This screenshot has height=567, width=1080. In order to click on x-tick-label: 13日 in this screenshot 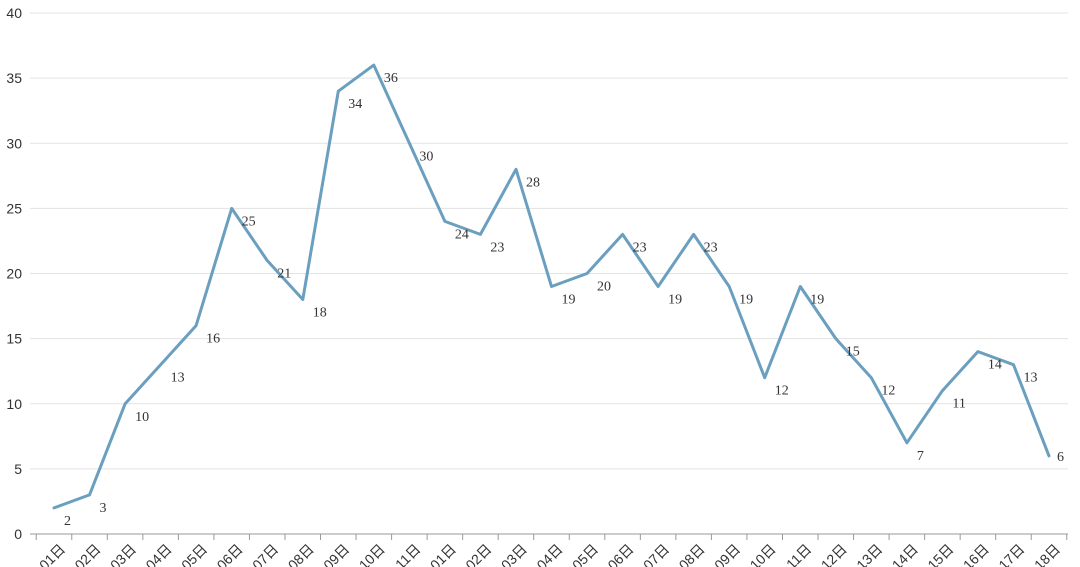, I will do `click(869, 554)`.